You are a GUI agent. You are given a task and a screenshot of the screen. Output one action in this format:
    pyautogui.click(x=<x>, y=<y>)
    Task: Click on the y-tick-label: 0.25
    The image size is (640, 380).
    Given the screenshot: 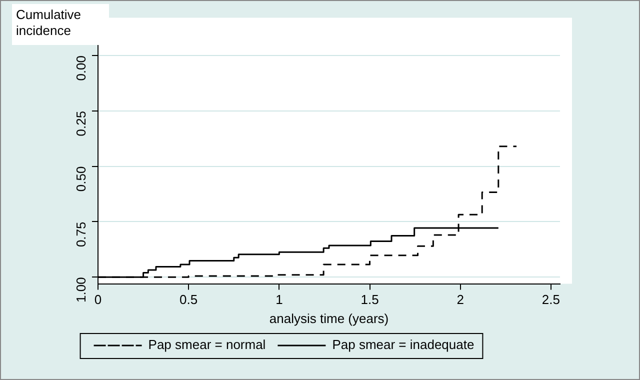 What is the action you would take?
    pyautogui.click(x=81, y=123)
    